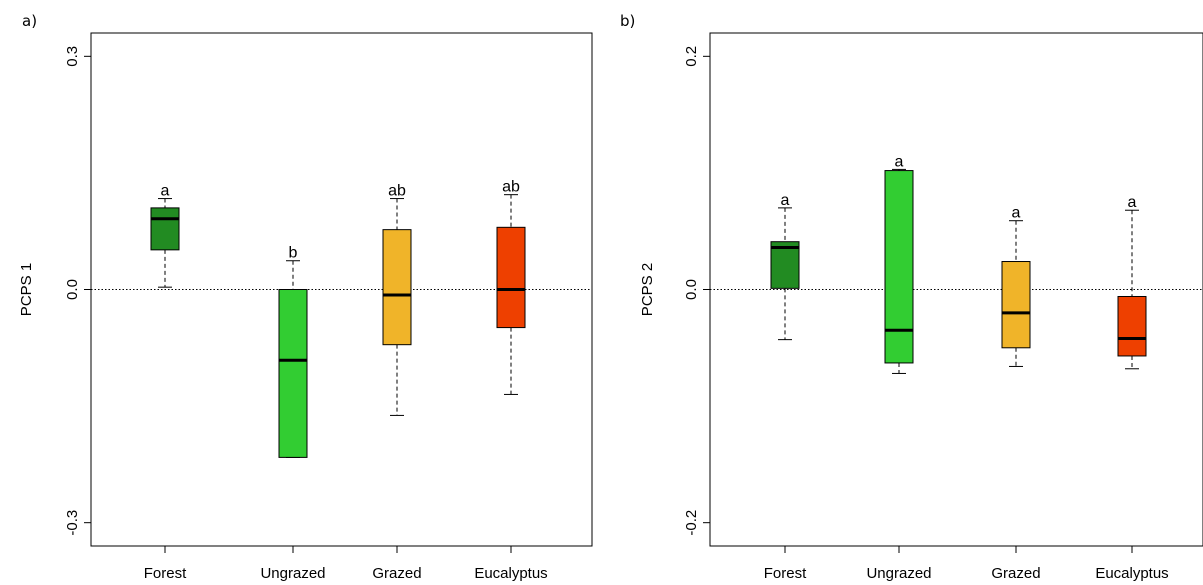  I want to click on box-ungrazed: b, so click(293, 351).